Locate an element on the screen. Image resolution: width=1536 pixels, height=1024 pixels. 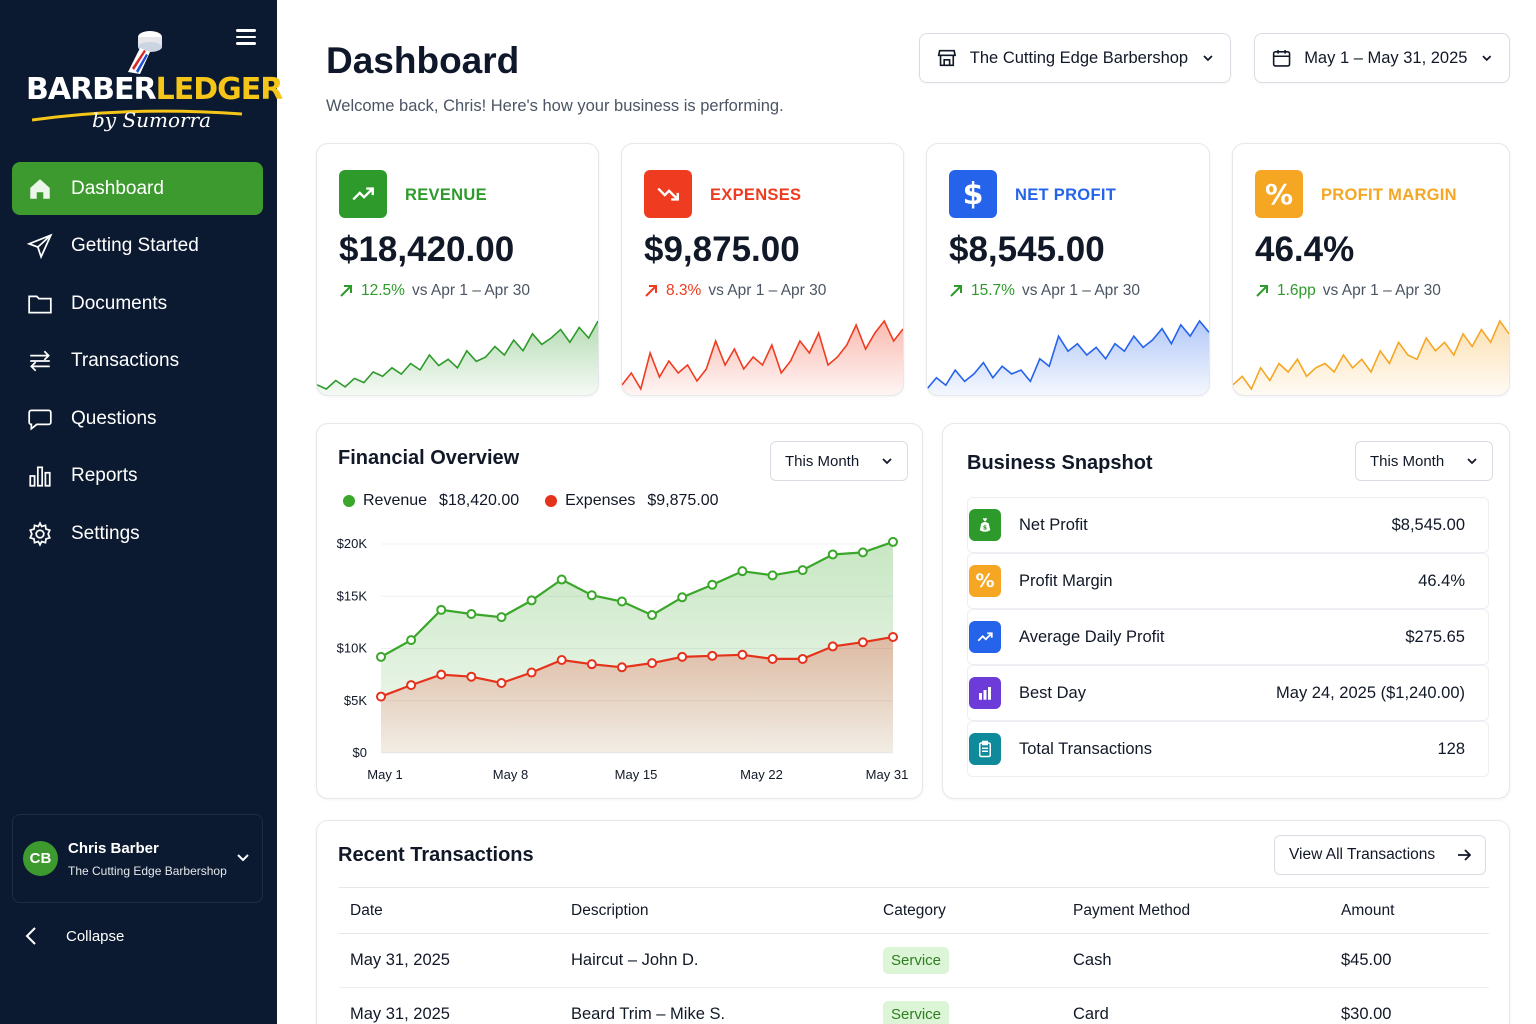
bar-chart-icon is located at coordinates (40, 476).